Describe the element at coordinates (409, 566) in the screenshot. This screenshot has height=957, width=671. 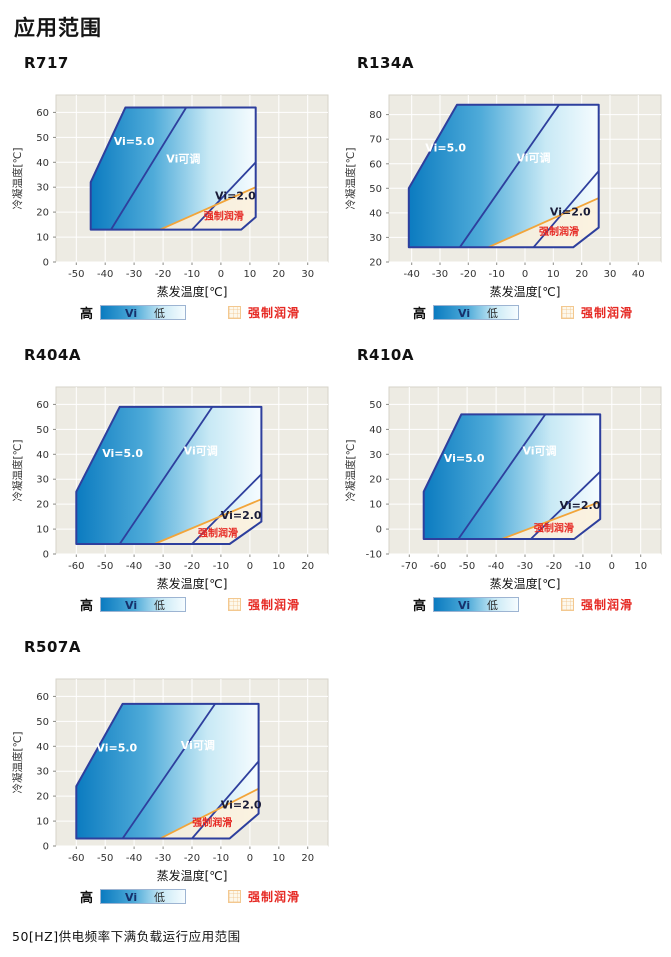
I see `x-tick-label: -70` at that location.